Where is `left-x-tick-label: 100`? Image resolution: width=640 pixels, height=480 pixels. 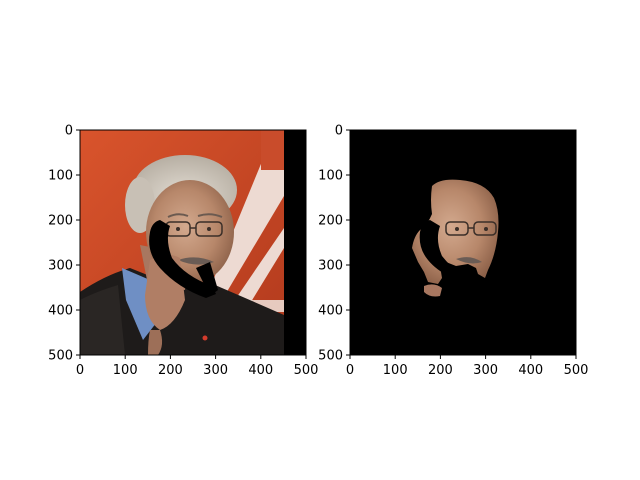 left-x-tick-label: 100 is located at coordinates (125, 370).